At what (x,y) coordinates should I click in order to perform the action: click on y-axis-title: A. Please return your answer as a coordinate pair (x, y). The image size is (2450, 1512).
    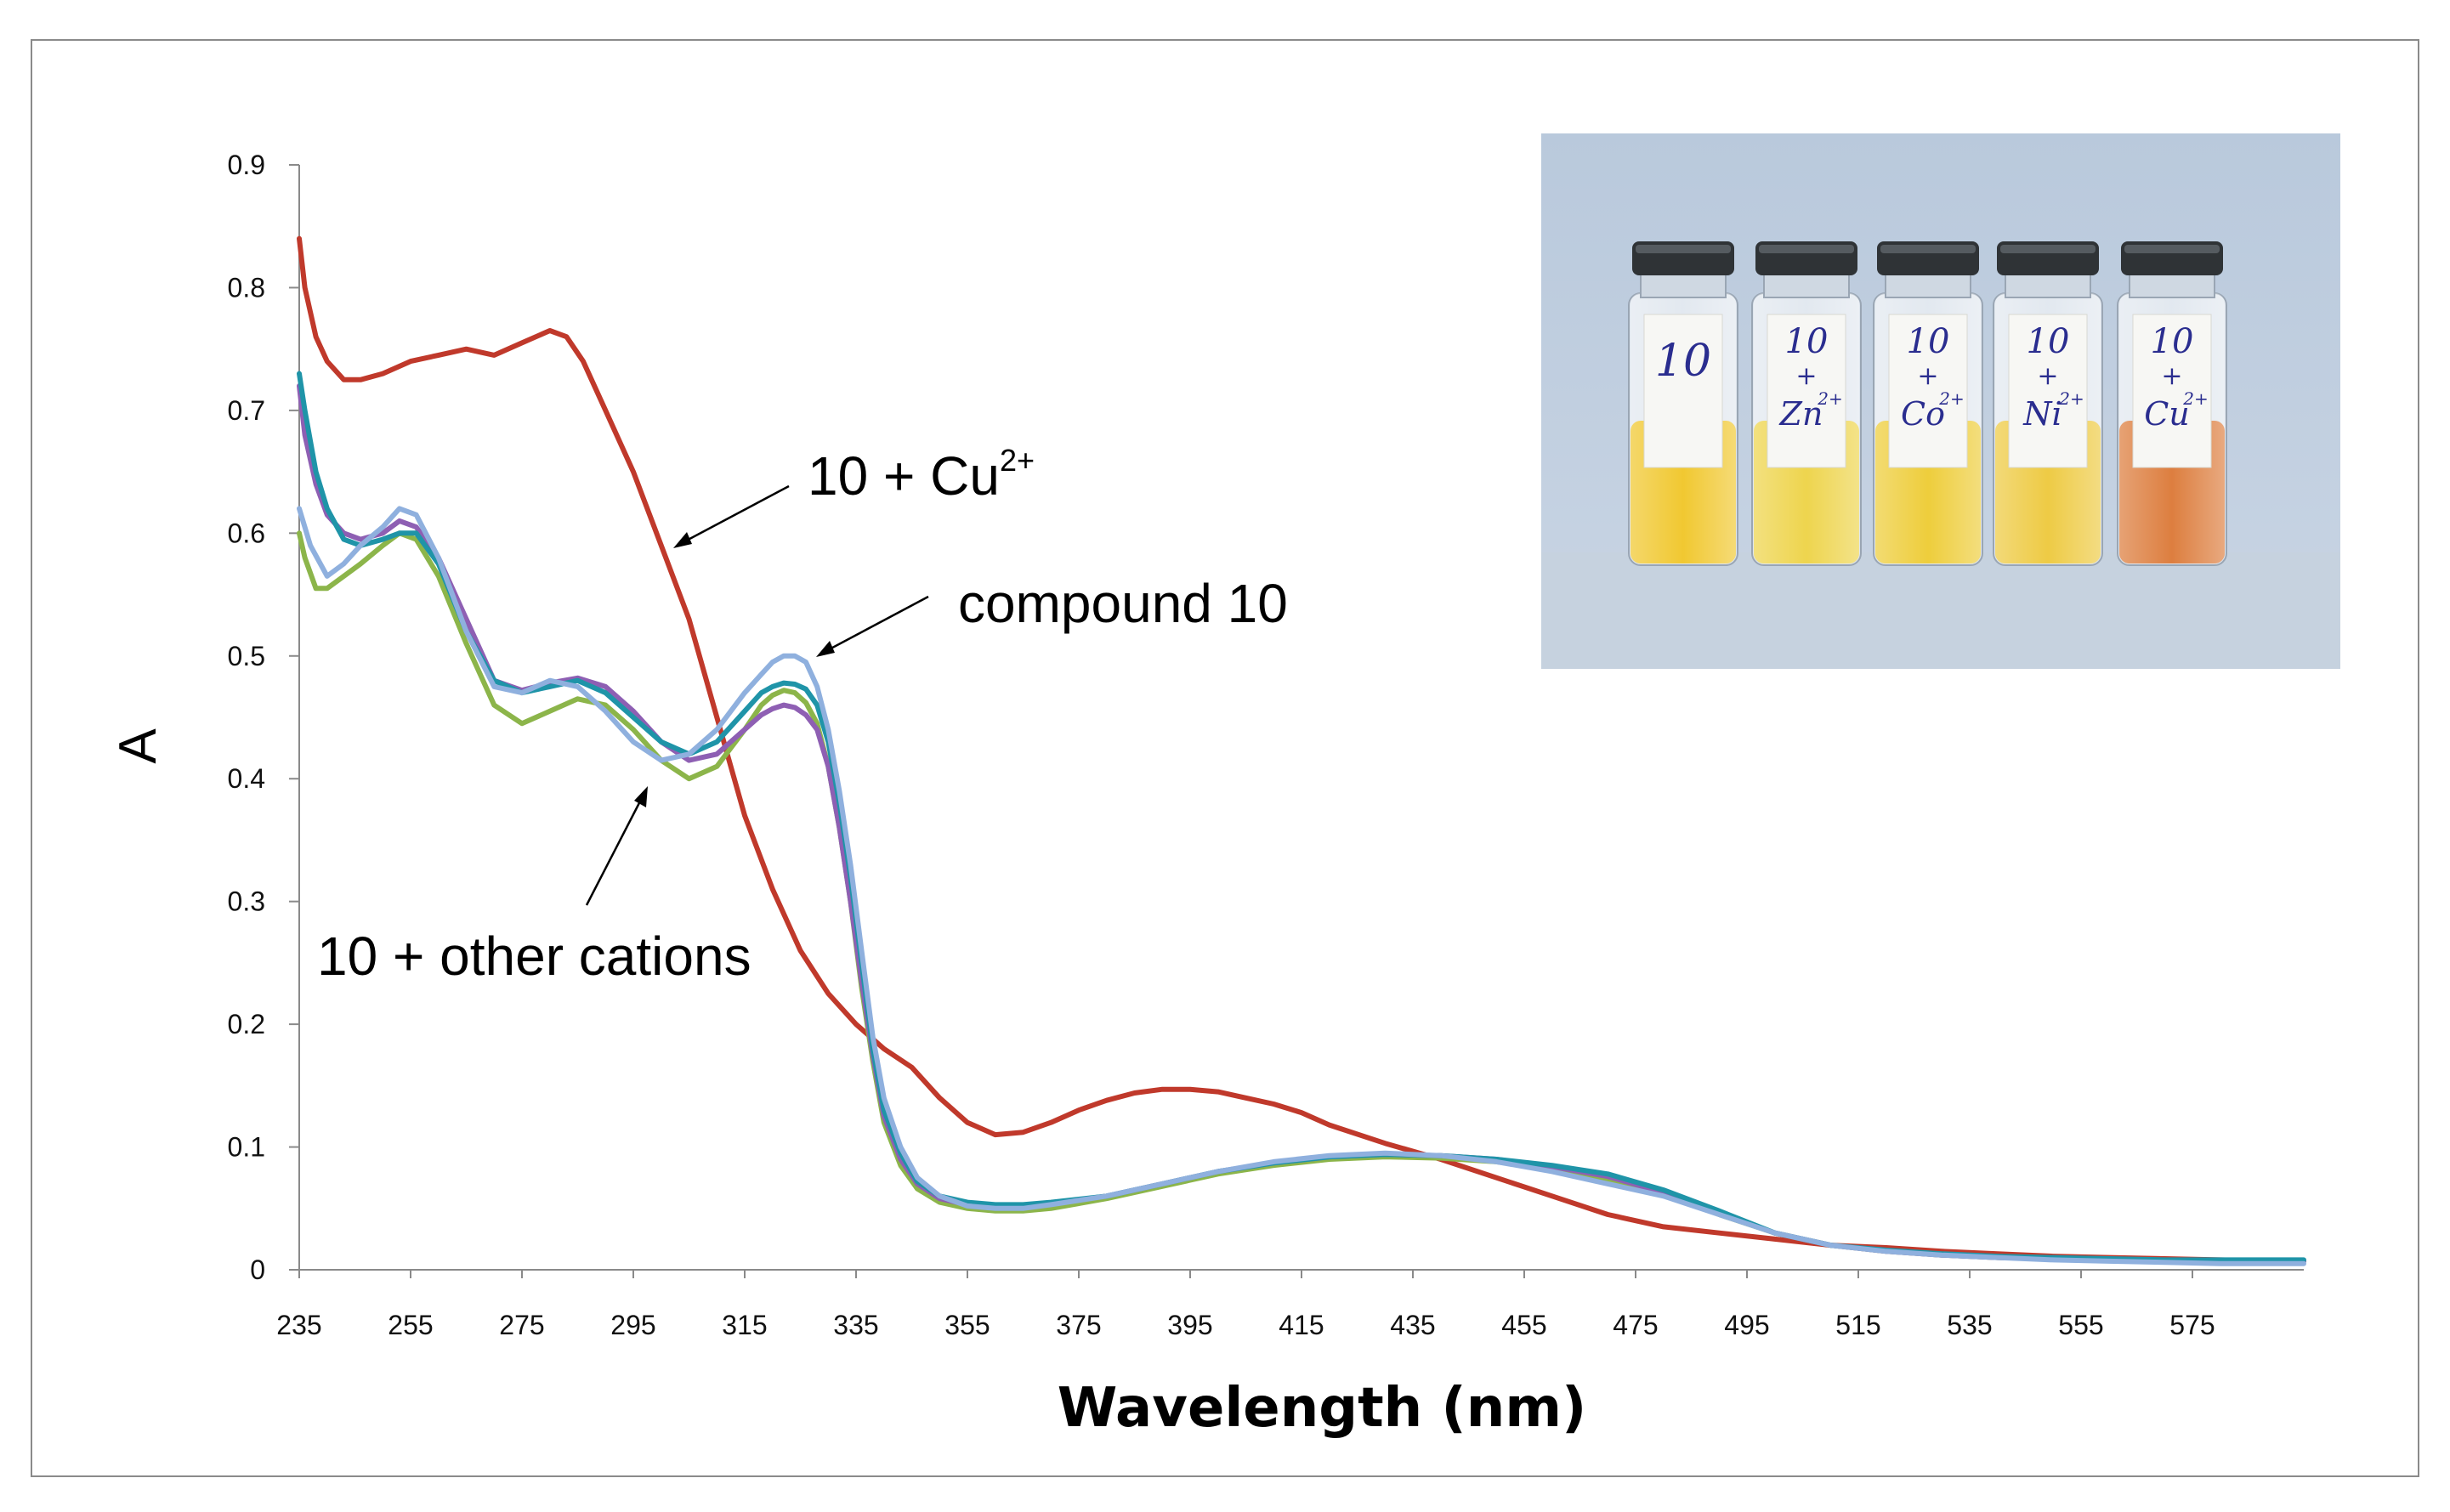
    Looking at the image, I should click on (138, 746).